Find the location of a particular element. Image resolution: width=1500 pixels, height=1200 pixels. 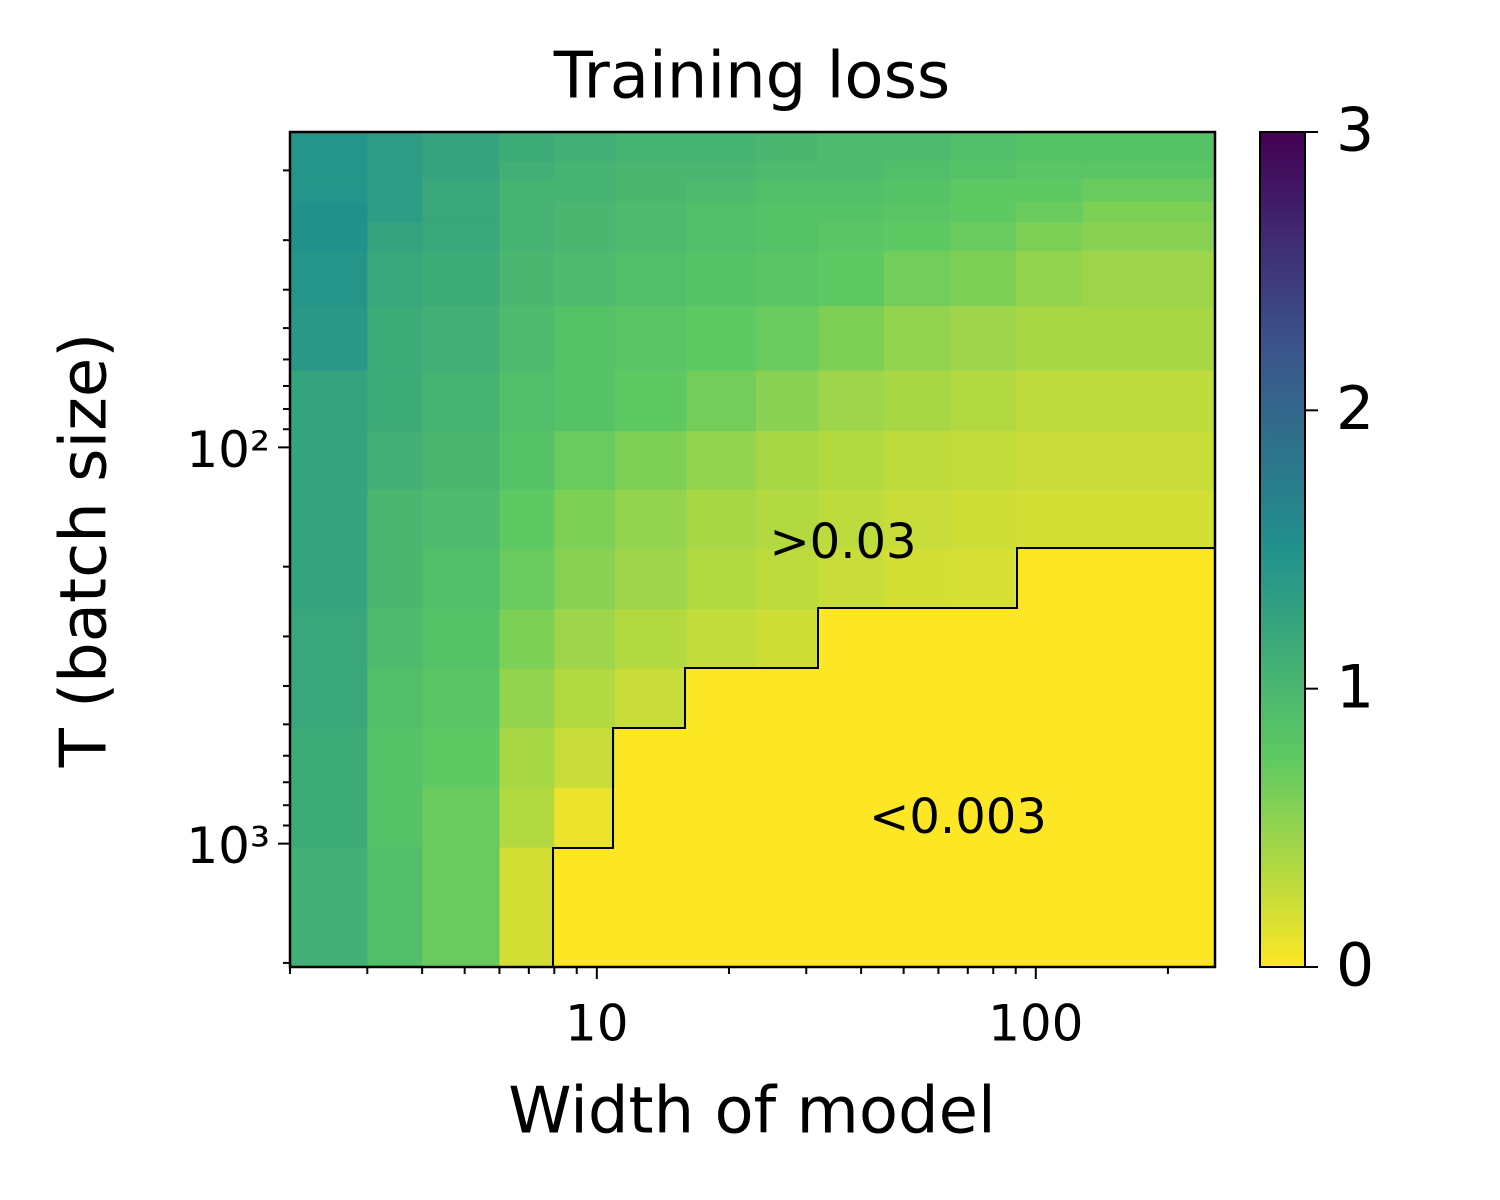

colorbar-frame is located at coordinates (1282, 549).